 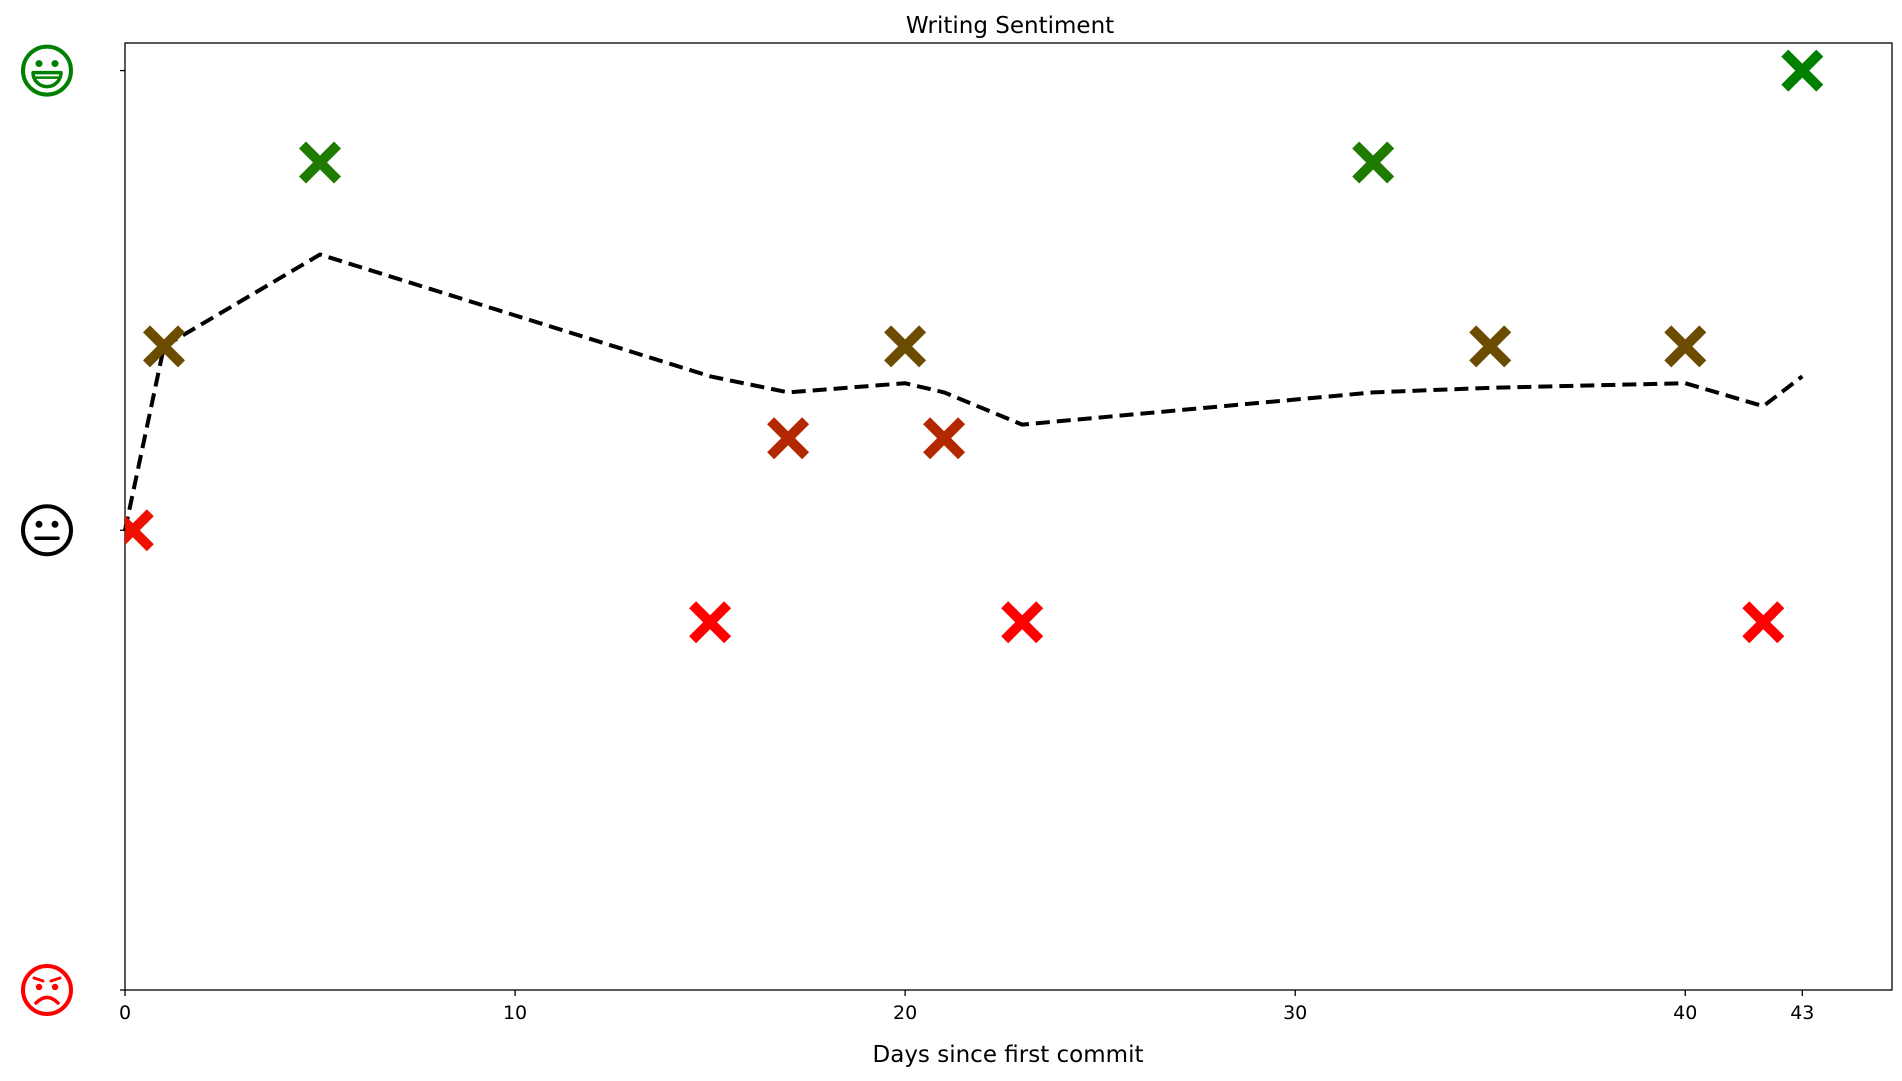 What do you see at coordinates (1685, 1013) in the screenshot?
I see `x-tick-label: 40` at bounding box center [1685, 1013].